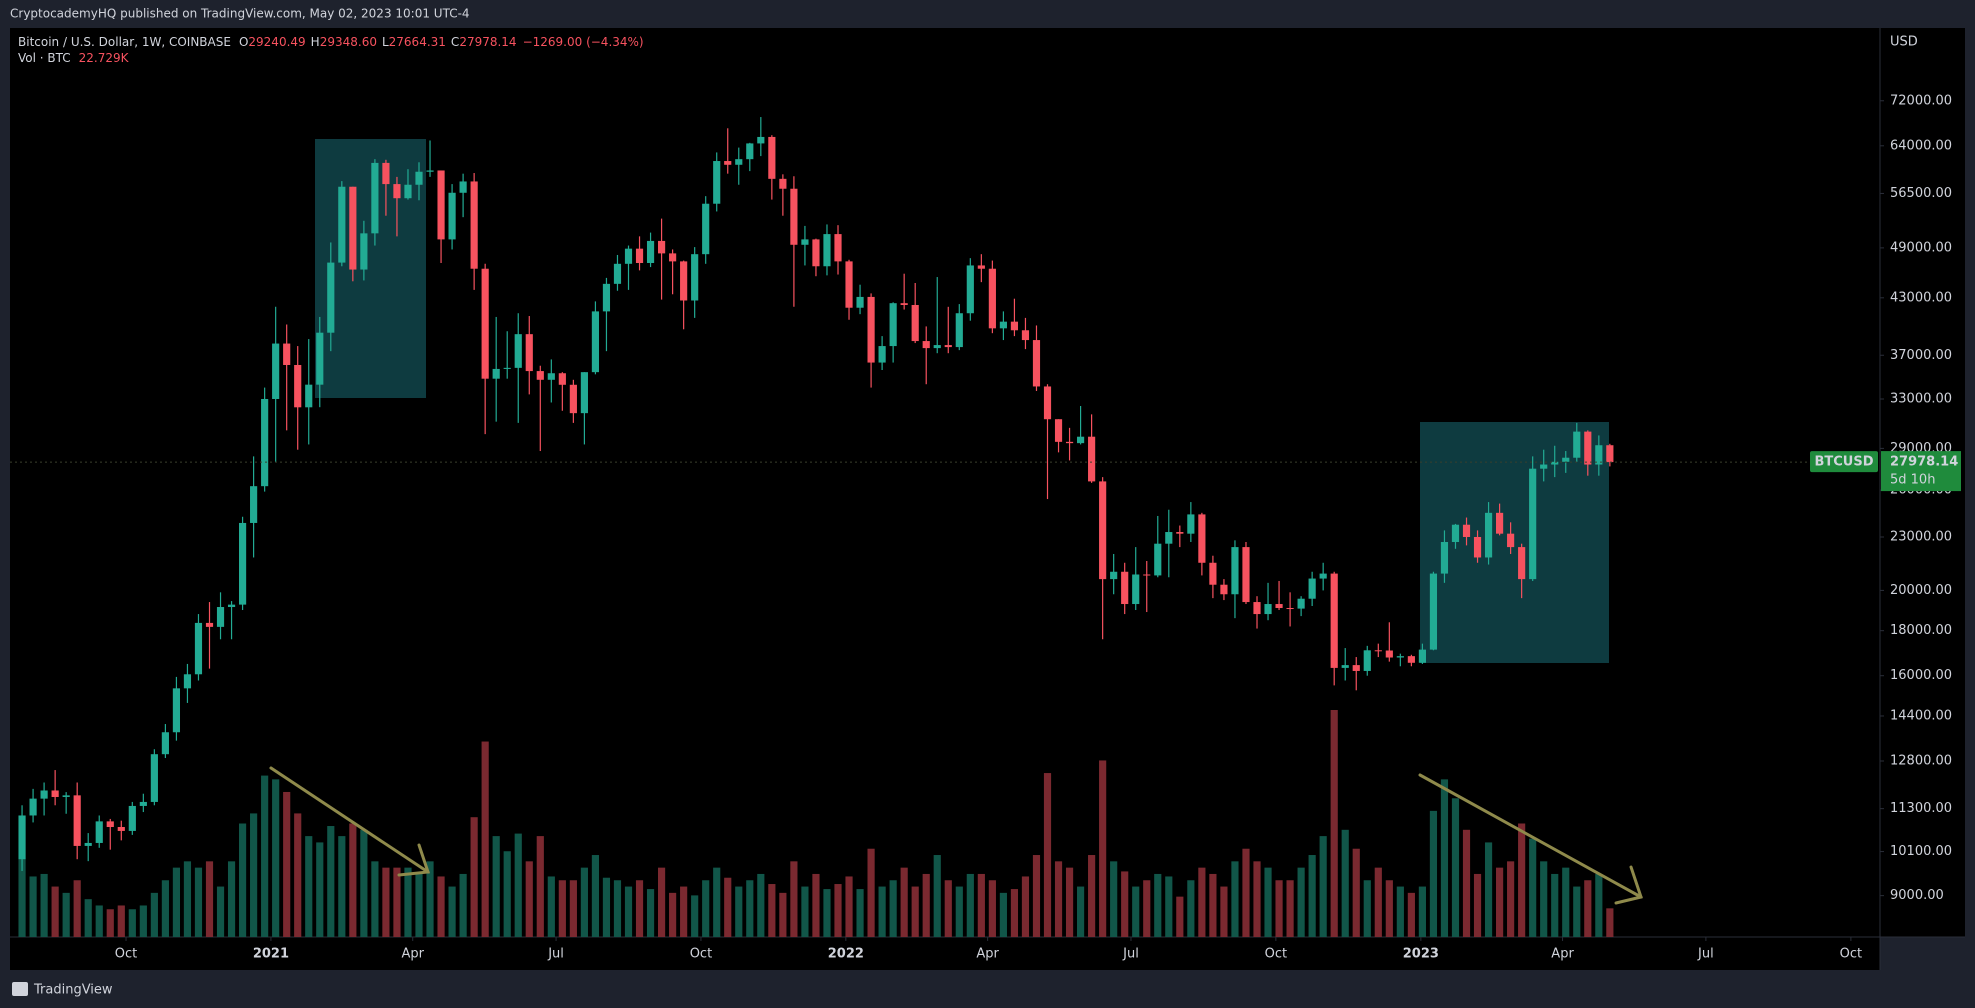 This screenshot has width=1975, height=1008. What do you see at coordinates (1921, 630) in the screenshot?
I see `y-tick-label: 18000.00` at bounding box center [1921, 630].